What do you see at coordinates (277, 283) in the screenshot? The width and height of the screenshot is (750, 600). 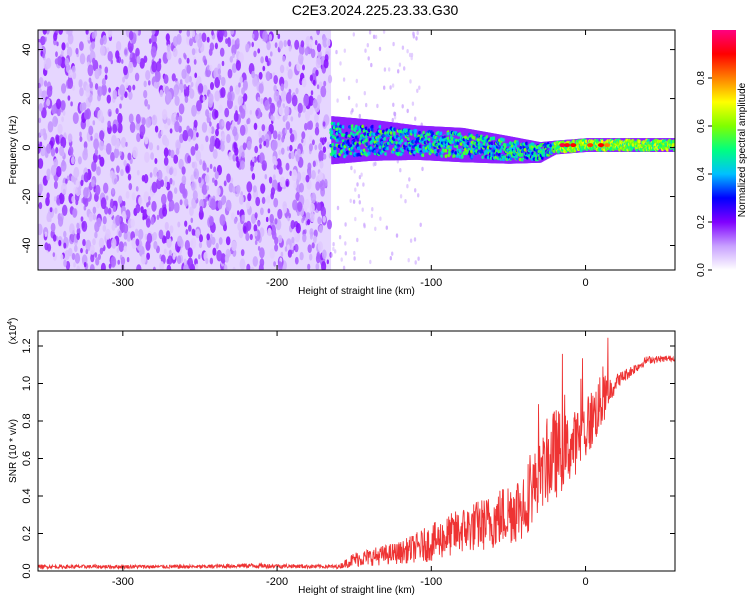 I see `x-tick-label: -200` at bounding box center [277, 283].